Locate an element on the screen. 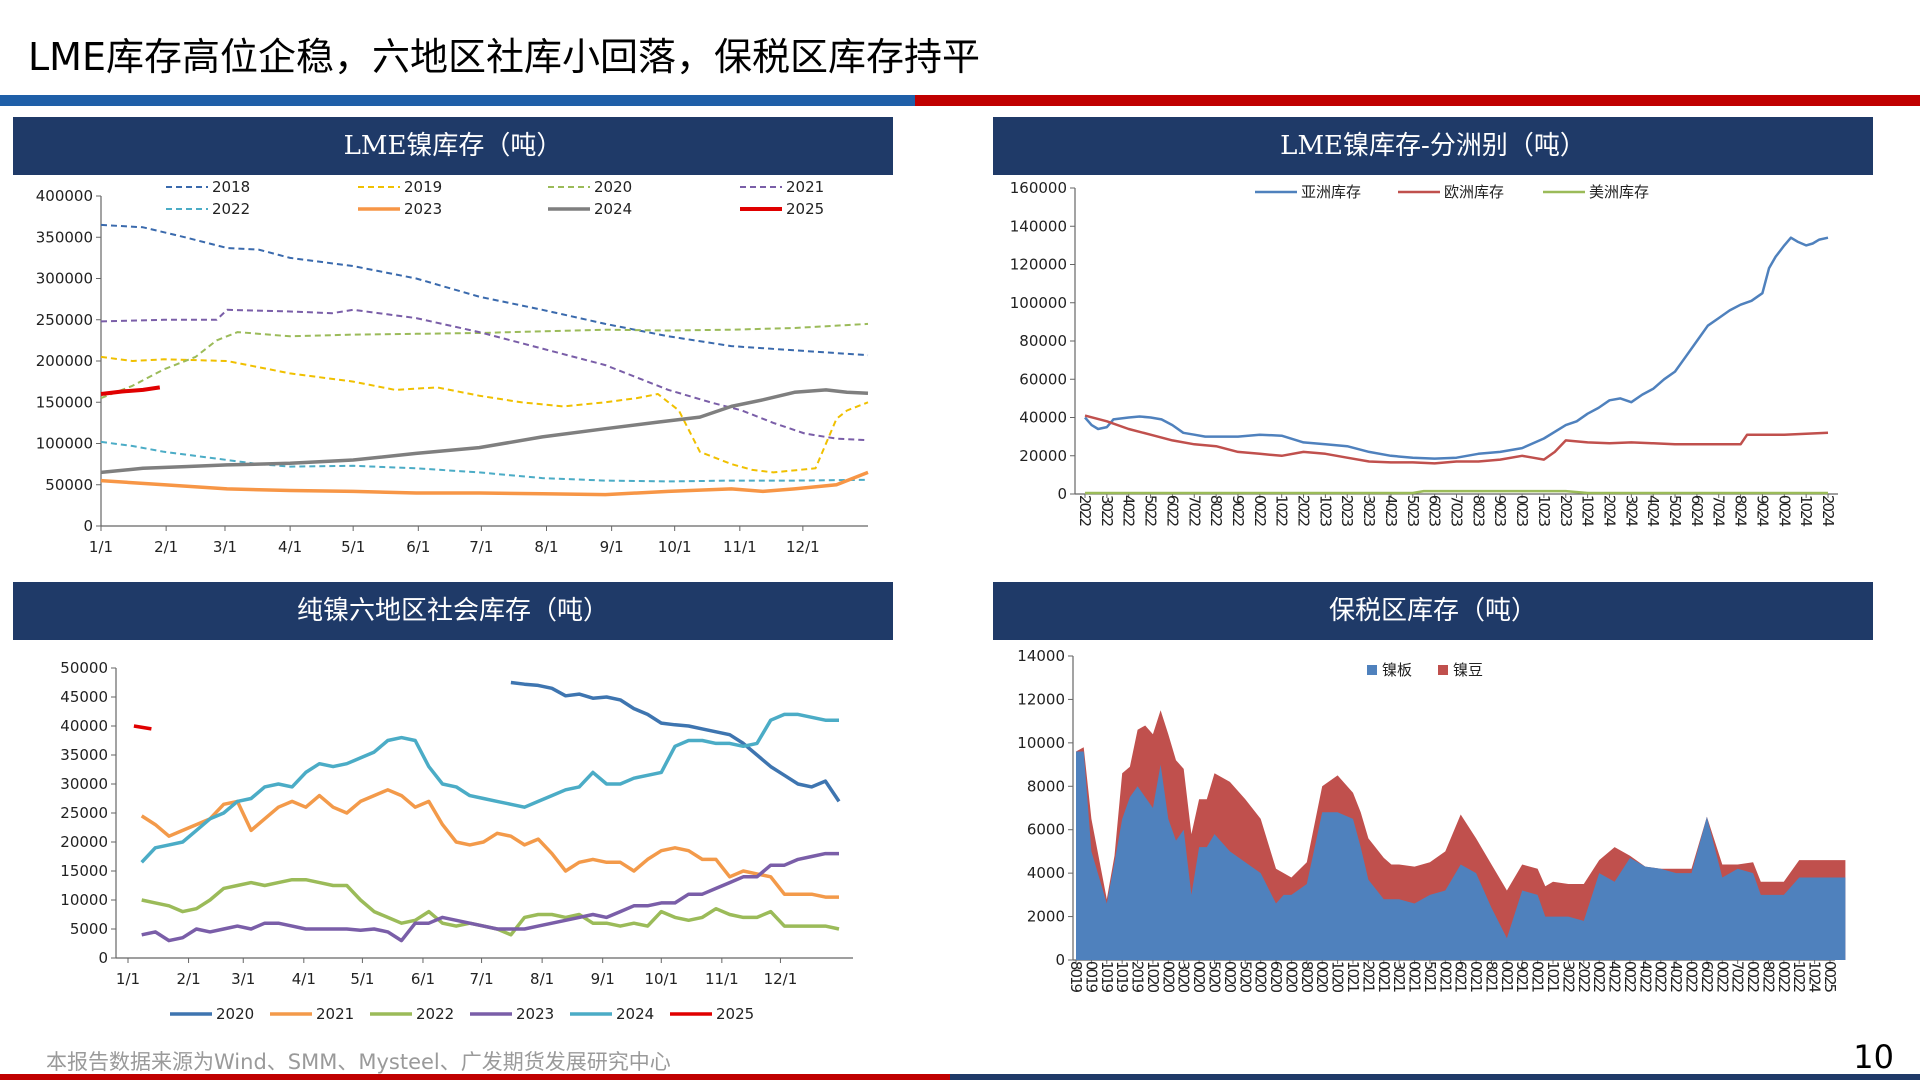  y-tick-label: 60000 is located at coordinates (1043, 379).